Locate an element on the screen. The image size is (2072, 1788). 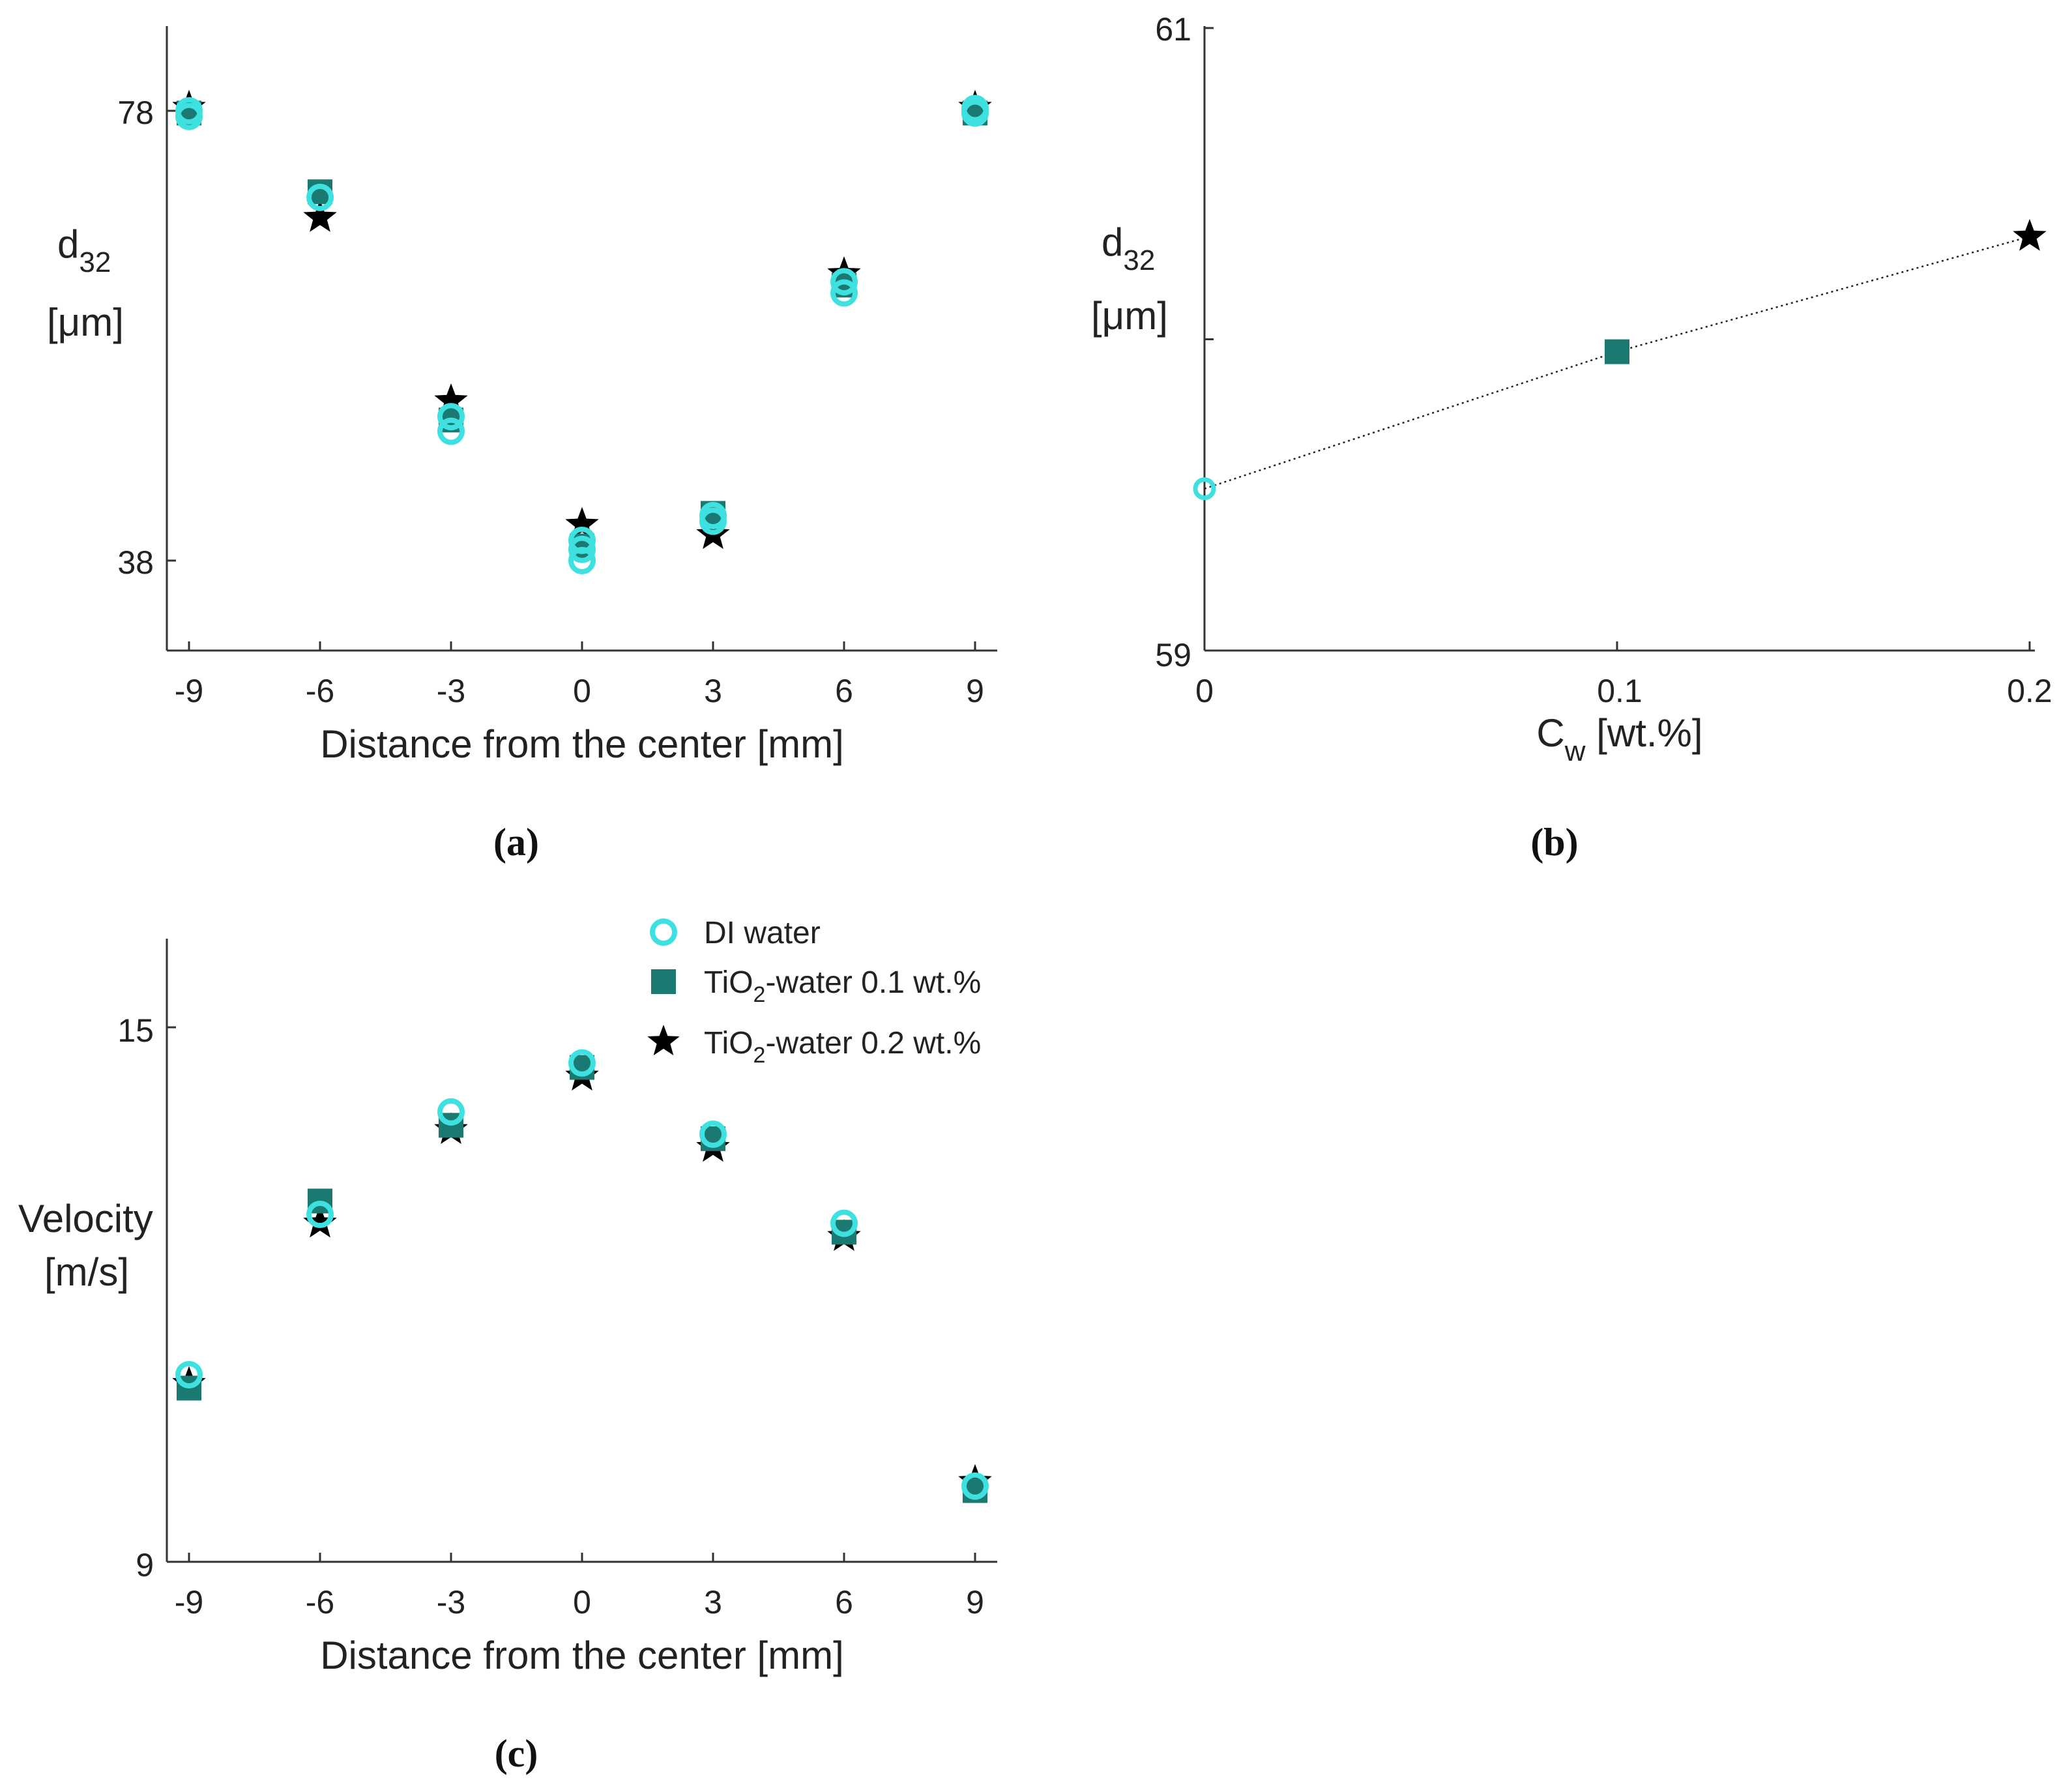
panel-c-ylabel-line2: [m/s] is located at coordinates (86, 1272).